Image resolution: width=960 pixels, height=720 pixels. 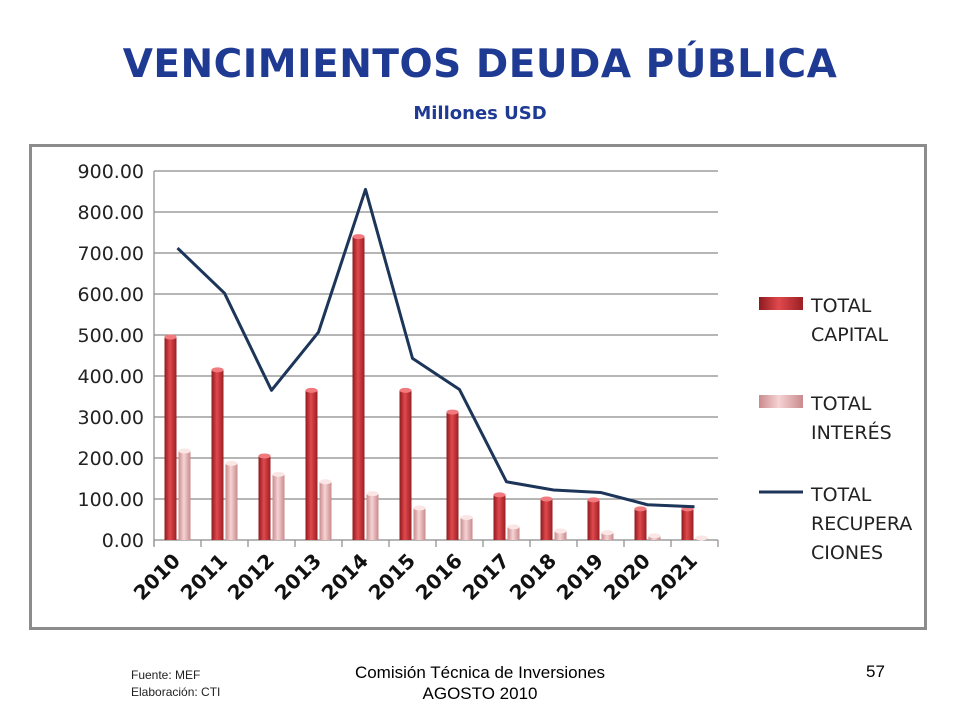 What do you see at coordinates (111, 377) in the screenshot?
I see `y-tick-label: 400.00` at bounding box center [111, 377].